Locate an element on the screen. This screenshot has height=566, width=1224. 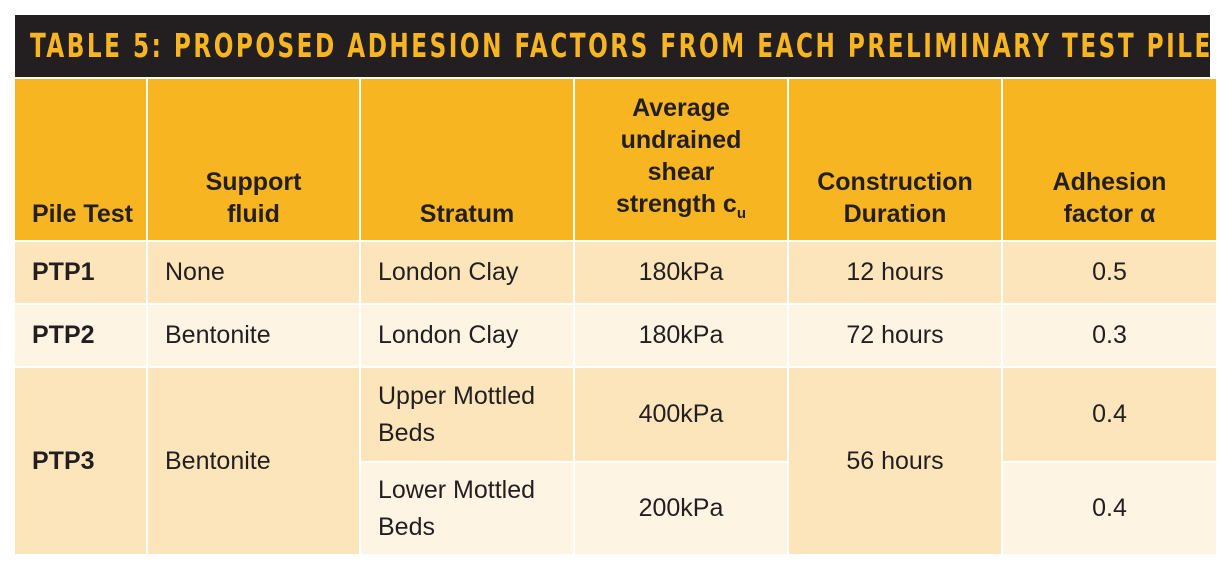
cell-stratum: Lower Mottled Beds is located at coordinates (467, 508).